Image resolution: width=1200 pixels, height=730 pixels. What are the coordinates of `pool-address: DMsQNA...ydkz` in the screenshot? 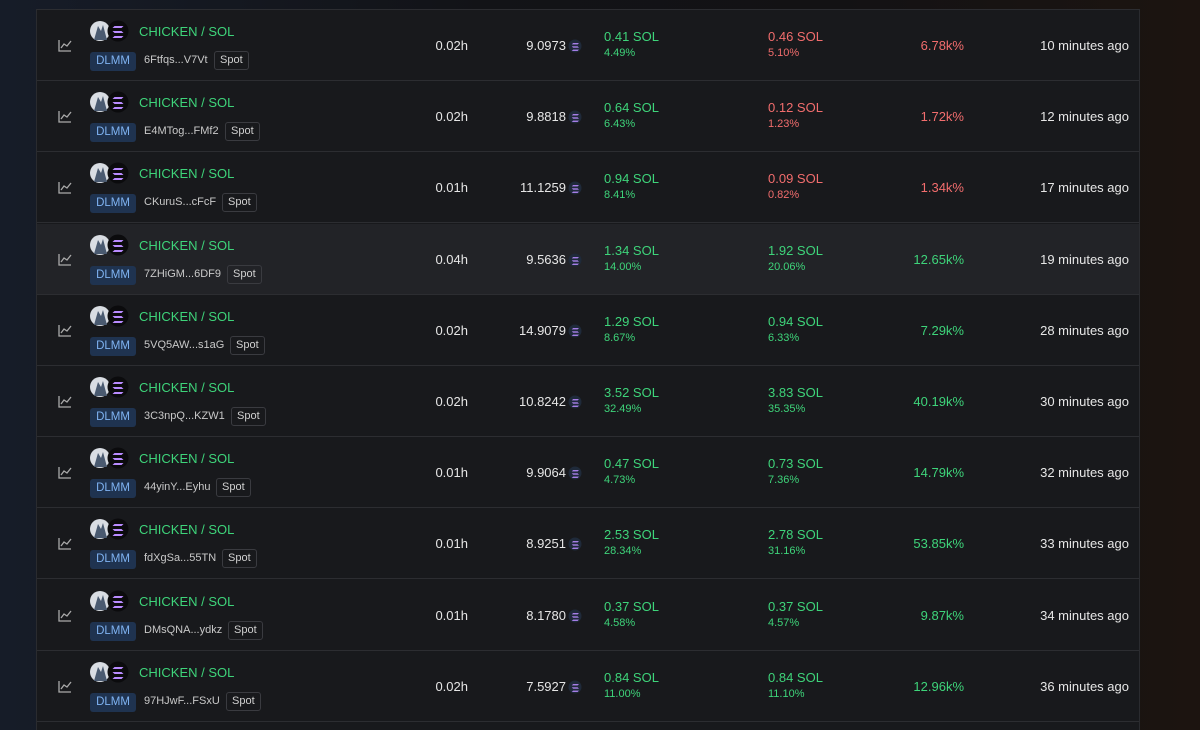 It's located at (183, 629).